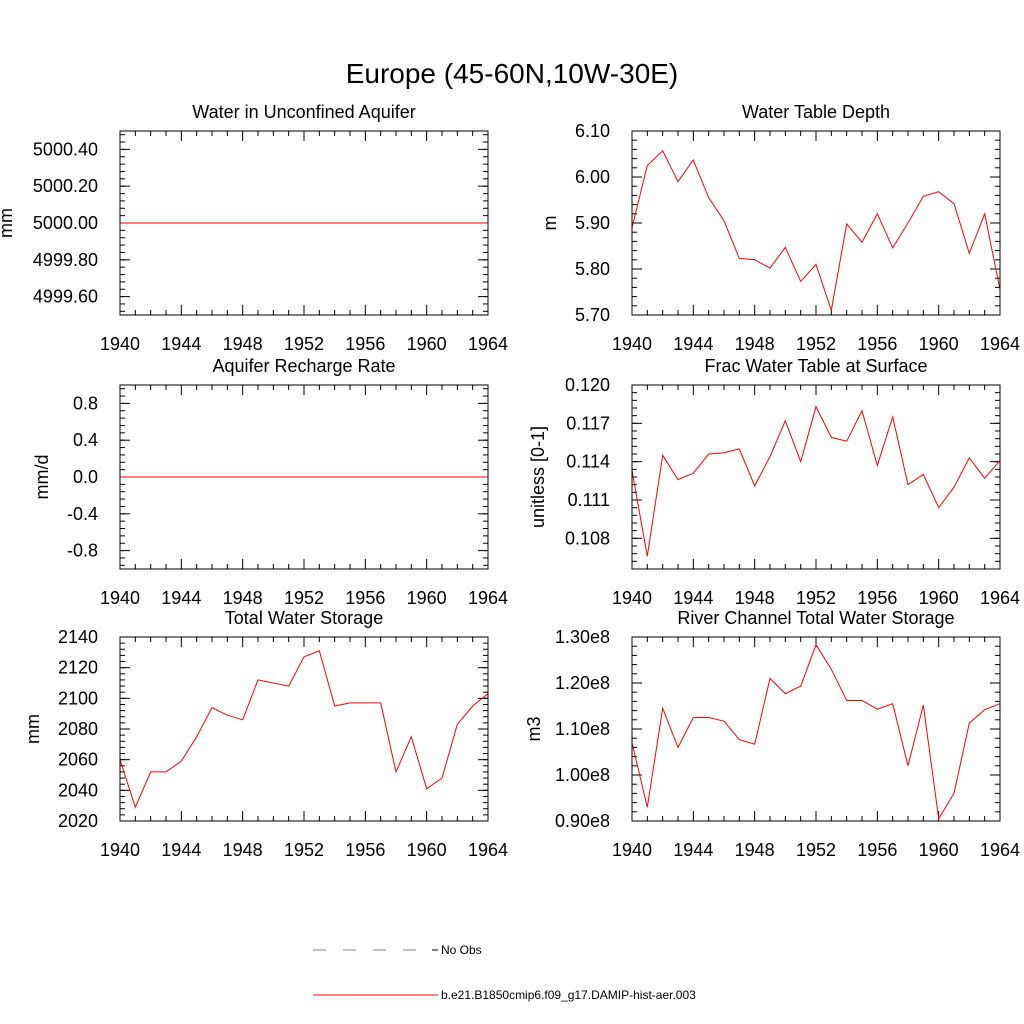  Describe the element at coordinates (85, 440) in the screenshot. I see `y-tick-label: 0.4` at that location.